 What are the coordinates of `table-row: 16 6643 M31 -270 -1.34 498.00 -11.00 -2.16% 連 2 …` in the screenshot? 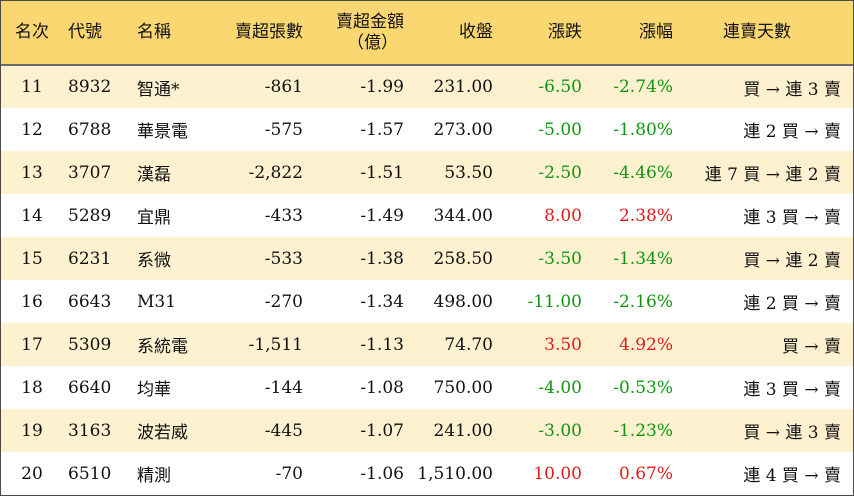 It's located at (427, 301).